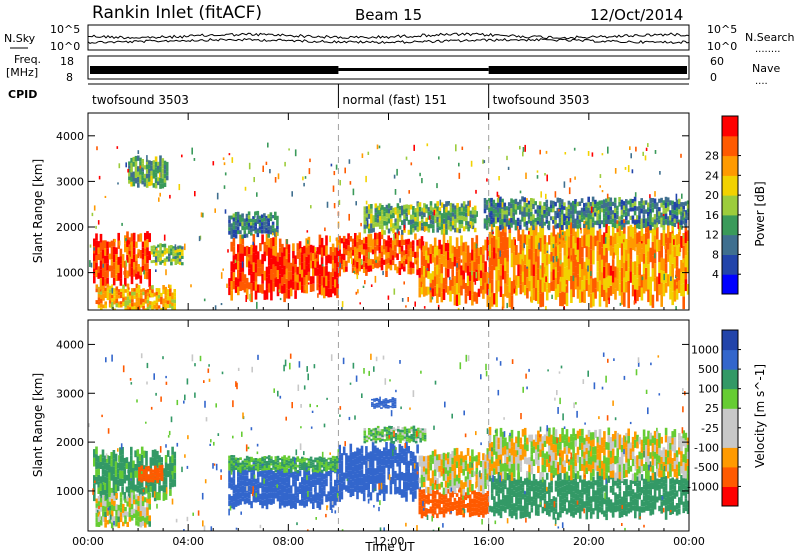 Image resolution: width=800 pixels, height=558 pixels. Describe the element at coordinates (636, 15) in the screenshot. I see `date-label: 12/Oct/2014` at that location.